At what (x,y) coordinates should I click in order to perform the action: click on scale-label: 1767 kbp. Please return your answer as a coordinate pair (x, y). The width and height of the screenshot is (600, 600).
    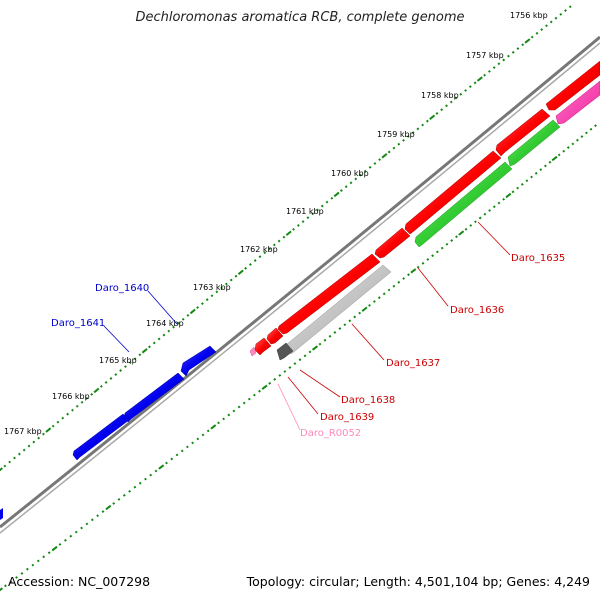
    Looking at the image, I should click on (23, 431).